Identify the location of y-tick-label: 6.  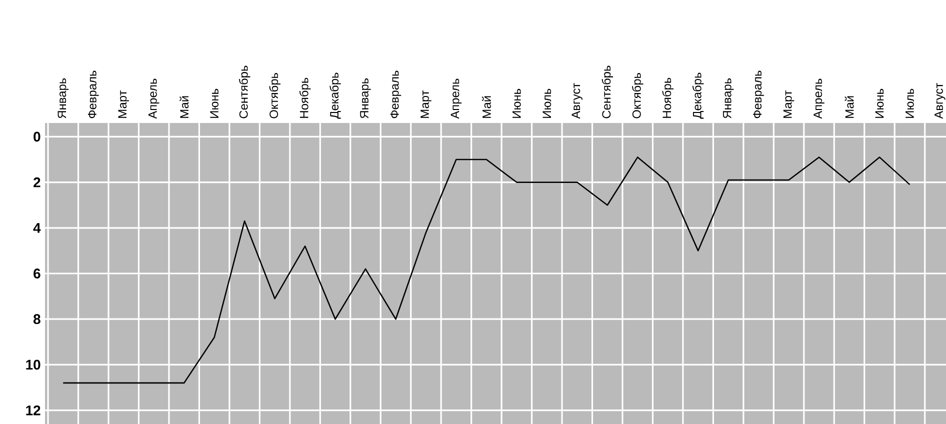
(37, 273).